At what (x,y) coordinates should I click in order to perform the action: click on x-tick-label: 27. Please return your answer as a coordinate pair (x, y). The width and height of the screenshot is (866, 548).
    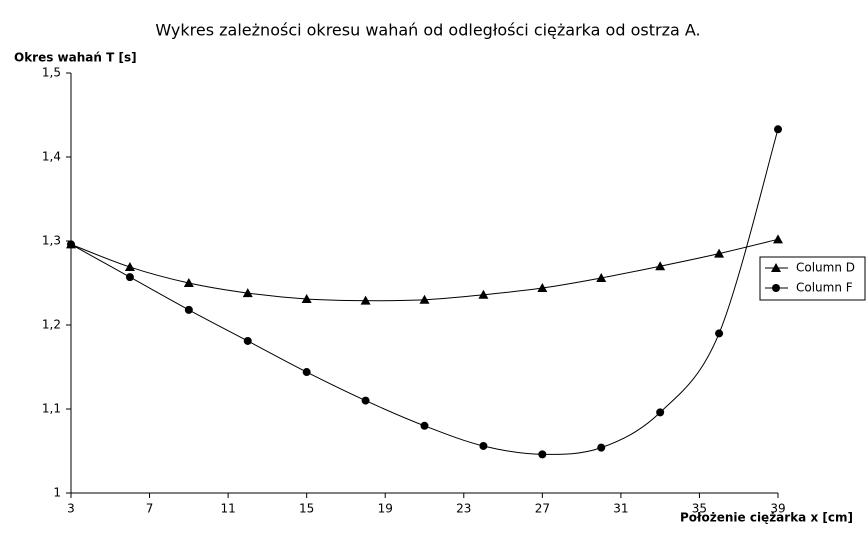
    Looking at the image, I should click on (542, 509).